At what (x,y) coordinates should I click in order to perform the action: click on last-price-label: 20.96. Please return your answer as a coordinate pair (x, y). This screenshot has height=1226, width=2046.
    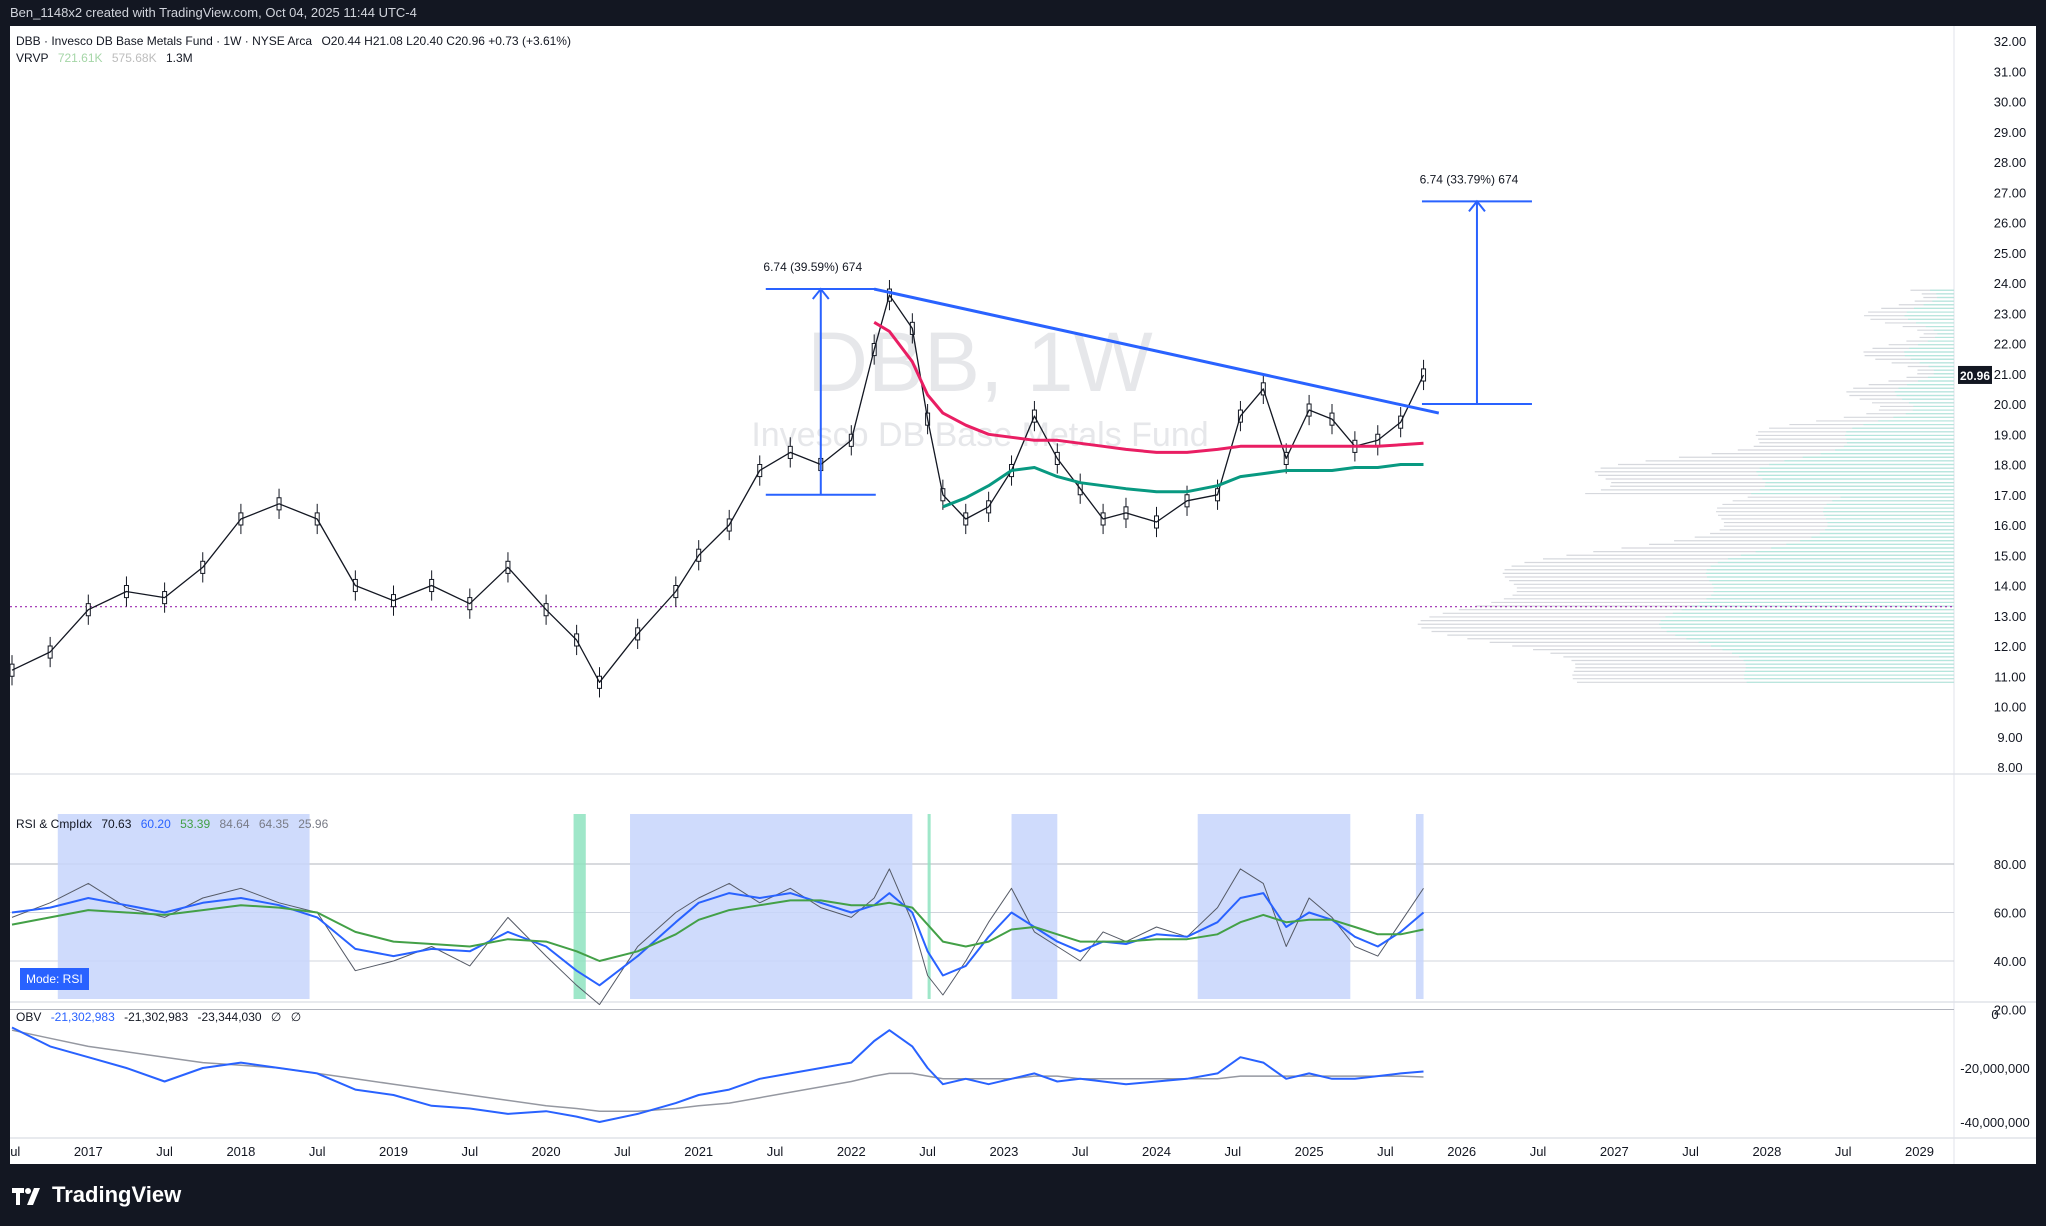
    Looking at the image, I should click on (1975, 376).